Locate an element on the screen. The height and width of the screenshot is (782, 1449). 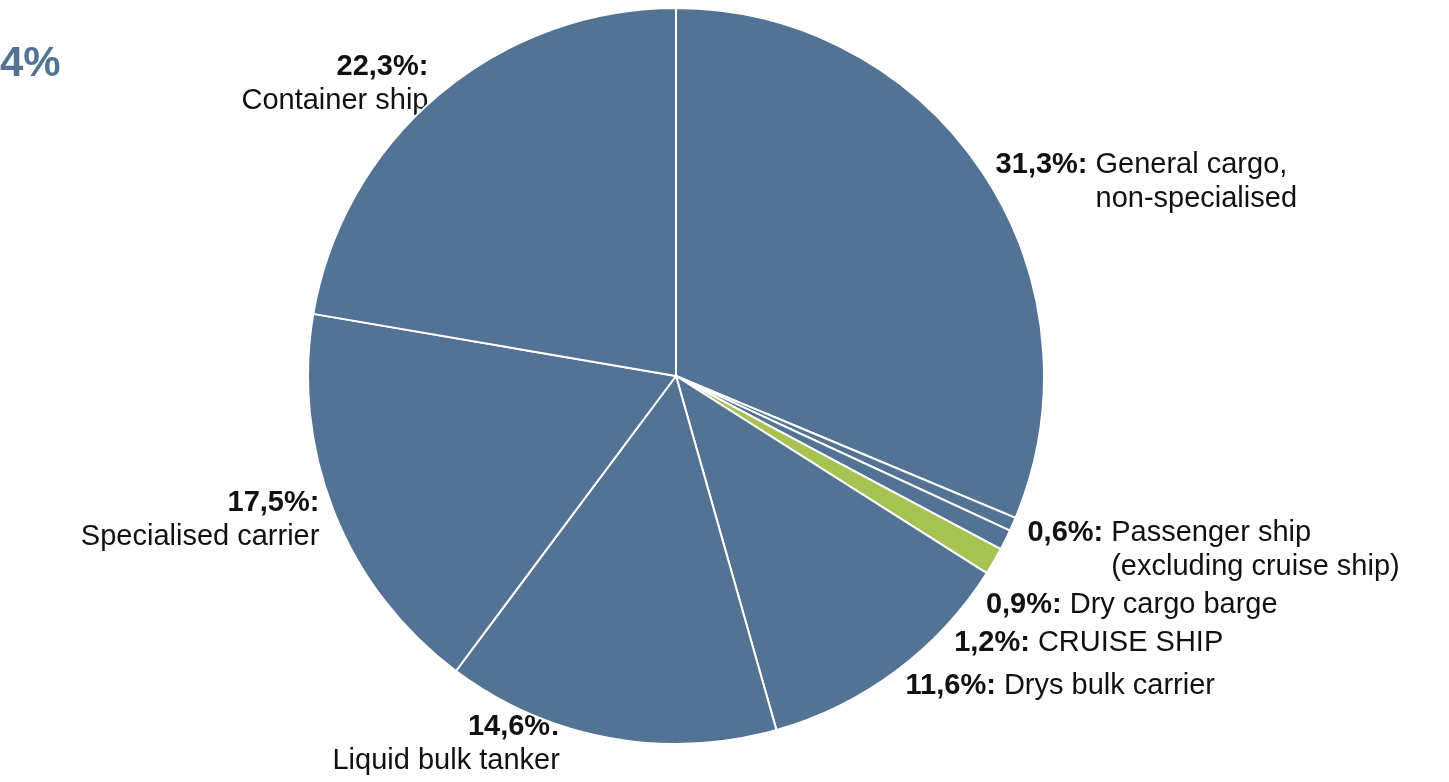
data-label: 0,9%: is located at coordinates (1023, 602).